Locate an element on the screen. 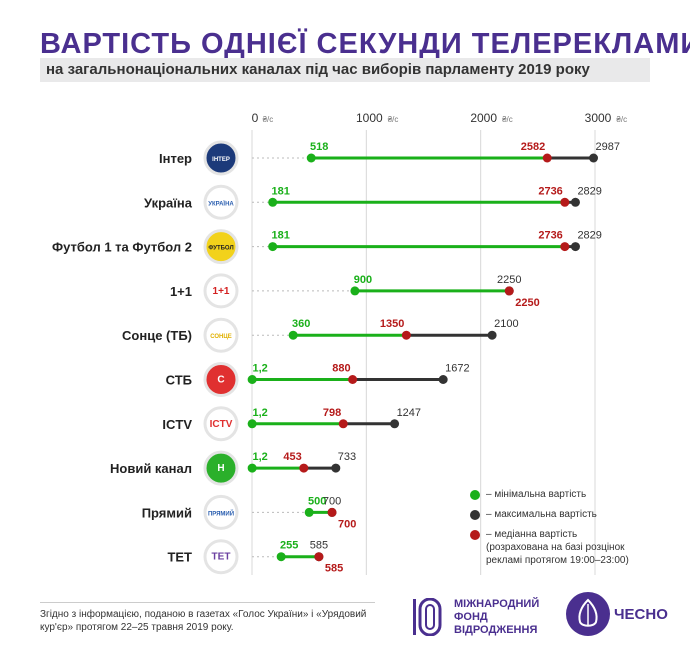 This screenshot has height=661, width=690. channel-logo-text: УКРАЇНА is located at coordinates (221, 203).